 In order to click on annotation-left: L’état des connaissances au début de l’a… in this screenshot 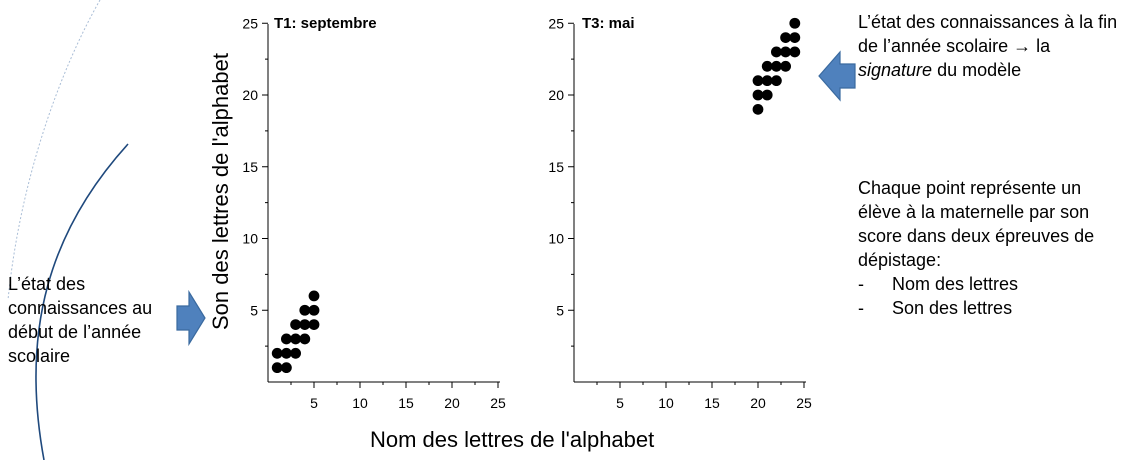, I will do `click(80, 320)`.